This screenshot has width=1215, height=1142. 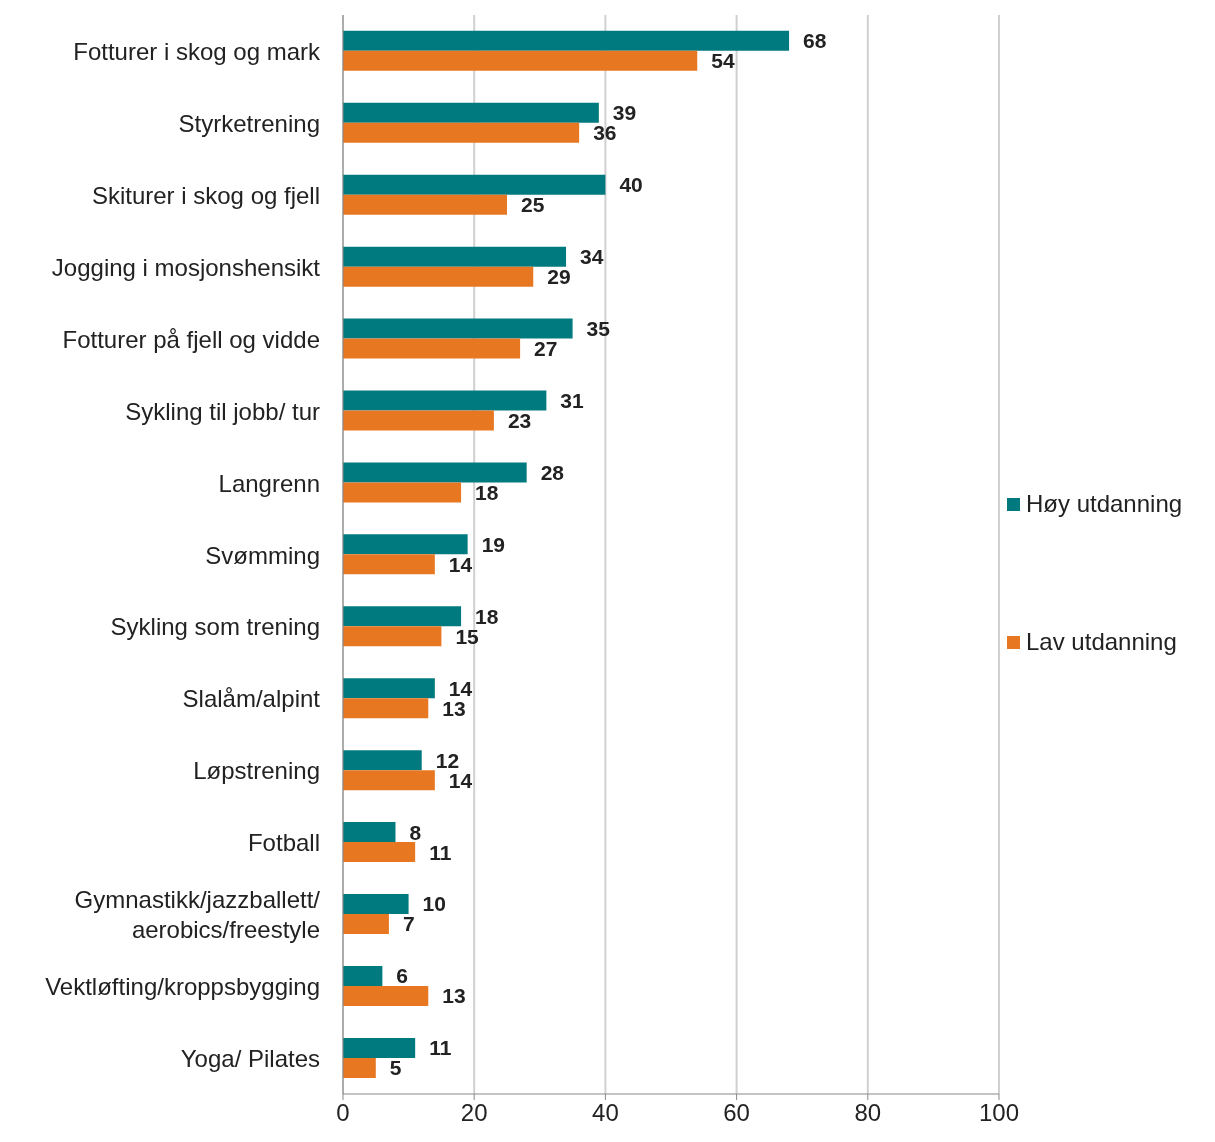 What do you see at coordinates (999, 1113) in the screenshot?
I see `x-tick-label: 100` at bounding box center [999, 1113].